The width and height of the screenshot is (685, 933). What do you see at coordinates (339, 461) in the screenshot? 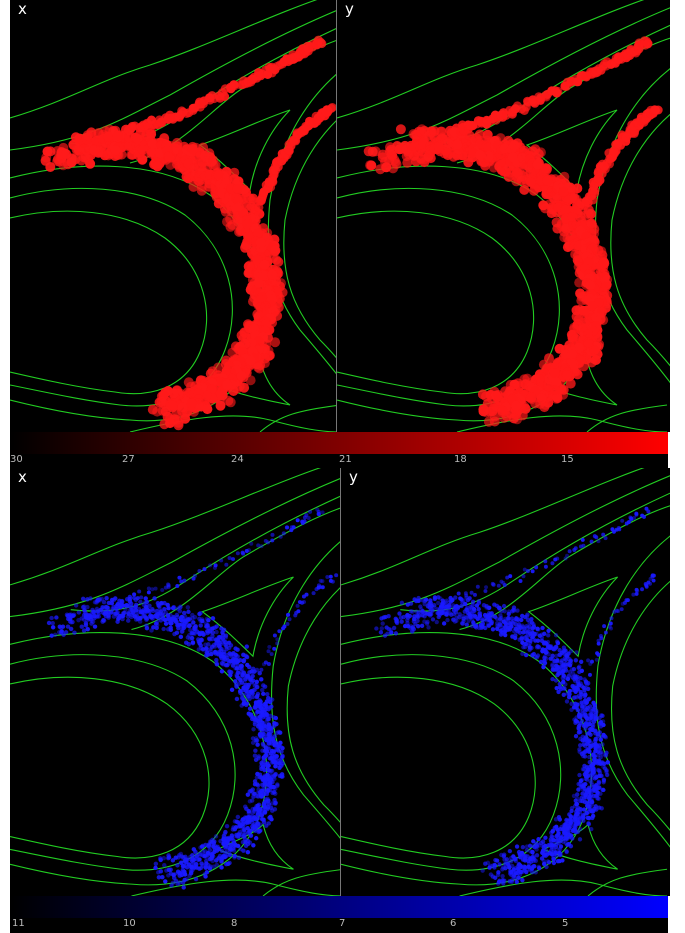
I see `top-colorbar-ticks: 30 27 24 21 18 15` at bounding box center [339, 461].